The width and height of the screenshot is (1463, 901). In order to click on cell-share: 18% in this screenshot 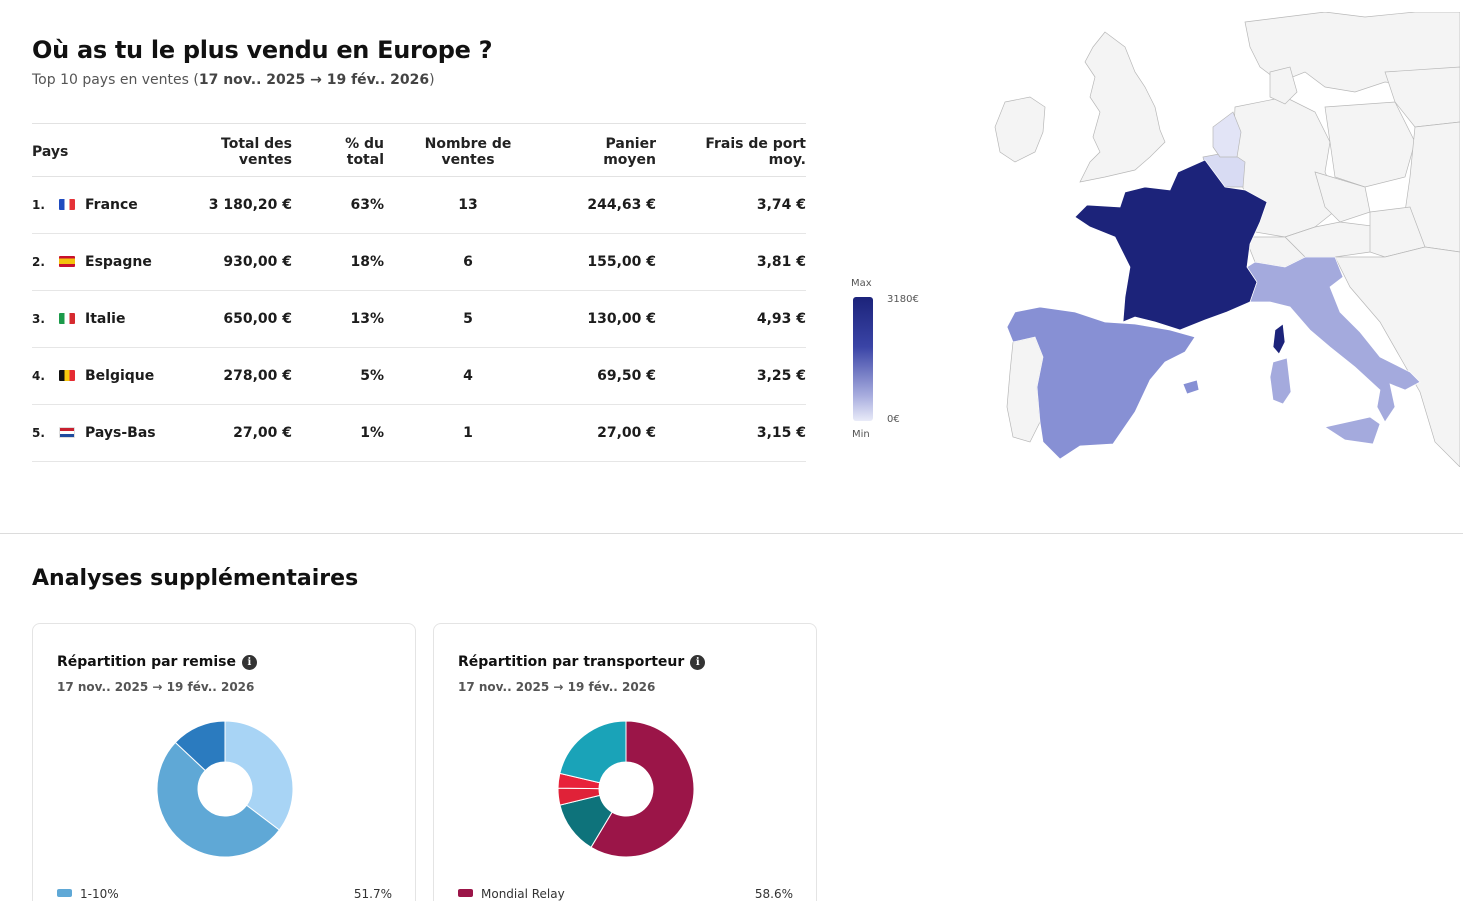, I will do `click(338, 262)`.